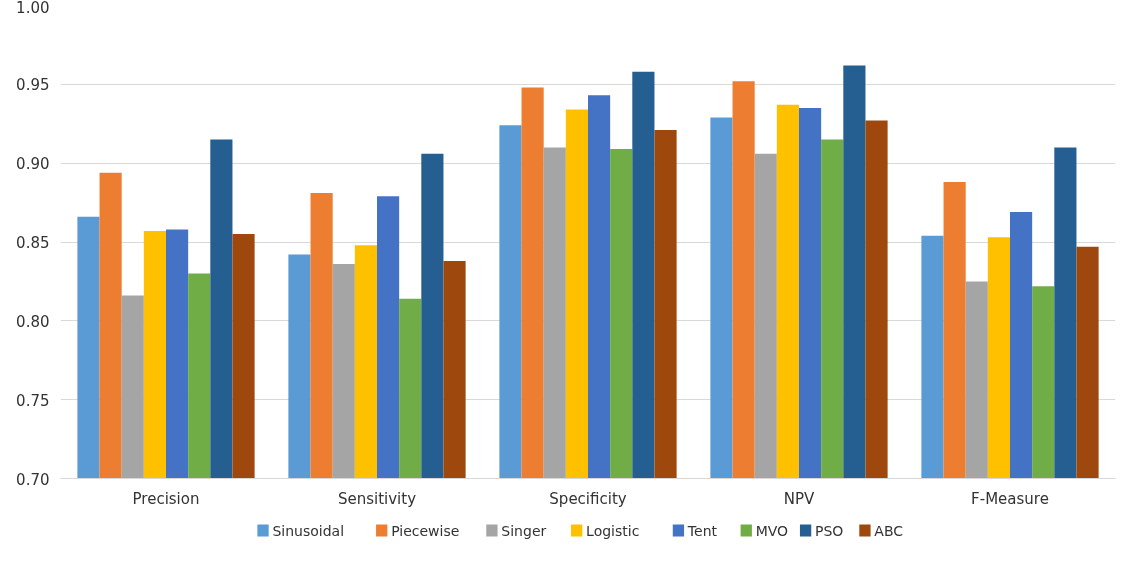  What do you see at coordinates (33, 321) in the screenshot?
I see `y-tick-label: 0.80` at bounding box center [33, 321].